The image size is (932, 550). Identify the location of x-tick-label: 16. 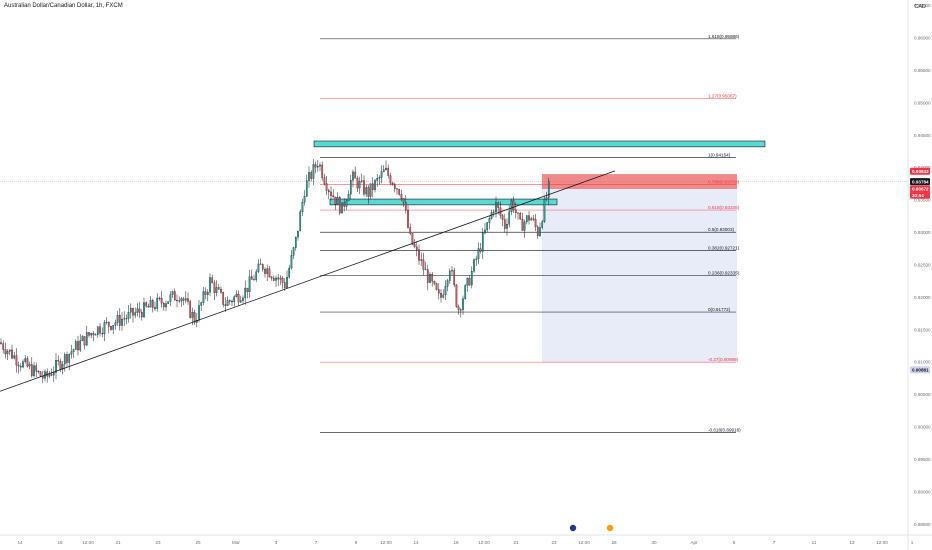
(456, 542).